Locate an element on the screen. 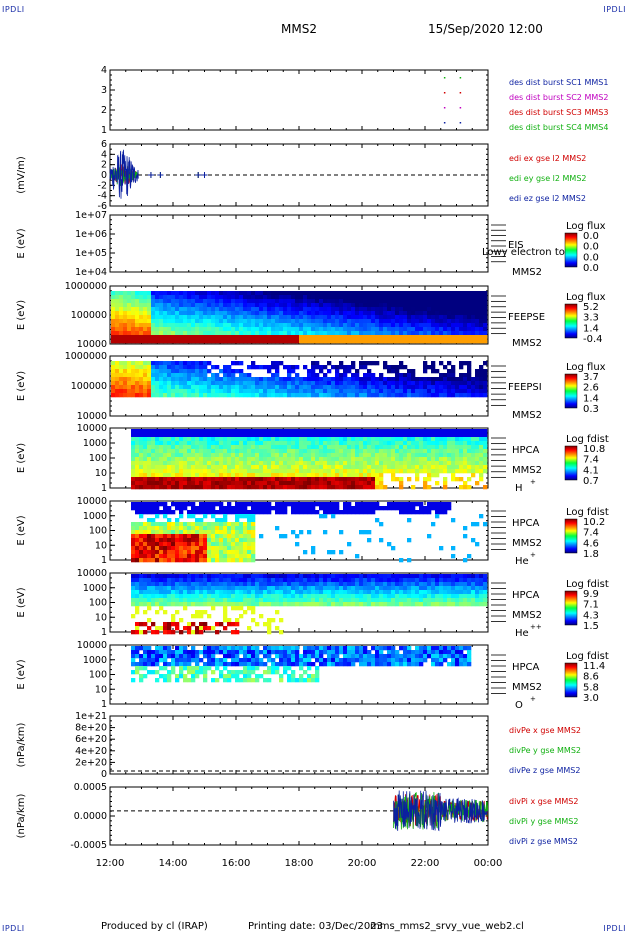  y-tick-label: 1 is located at coordinates (104, 488).